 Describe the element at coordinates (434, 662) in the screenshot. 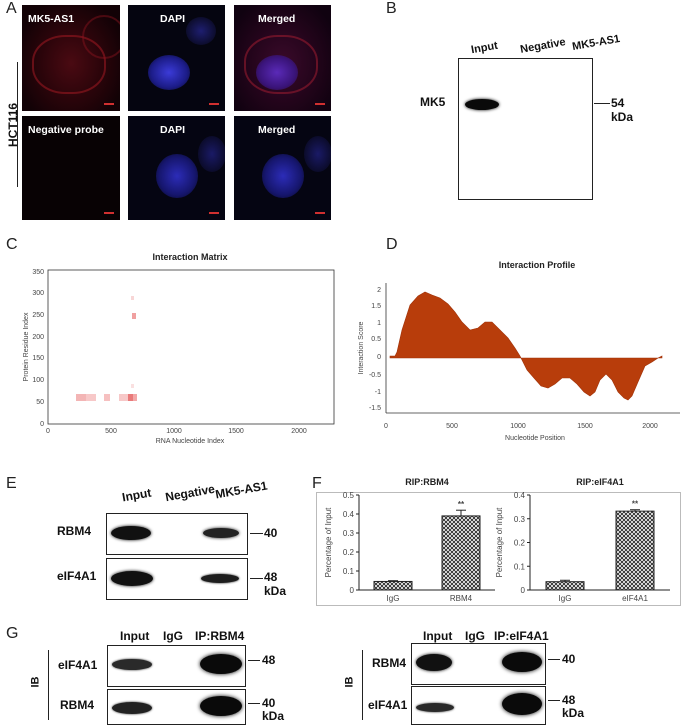

I see `band-g-right-rbm4-input` at that location.